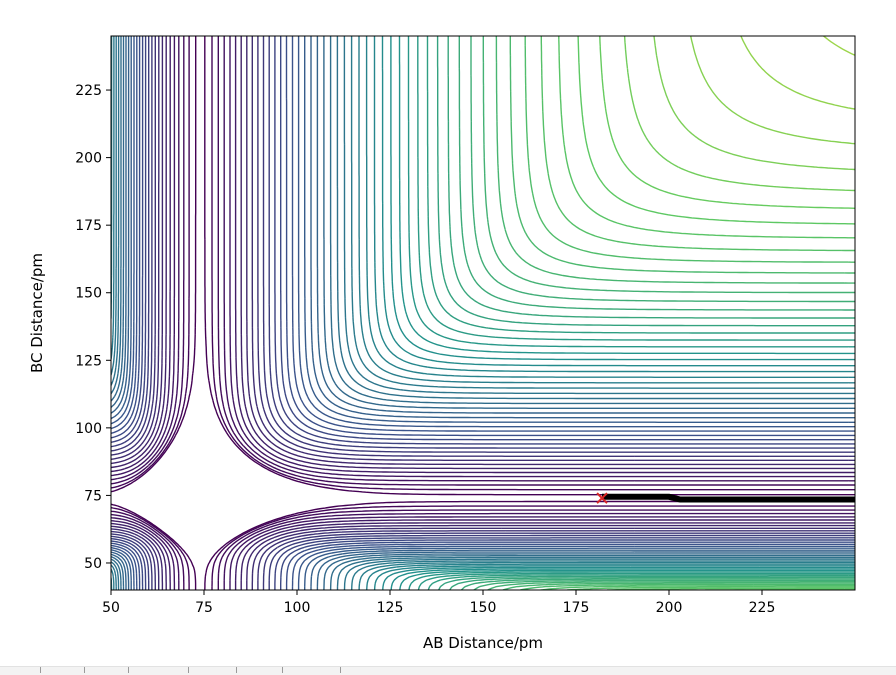 This screenshot has width=896, height=675. I want to click on x-axis-ticks: 50 75 100 125 150 175 200 225, so click(438, 603).